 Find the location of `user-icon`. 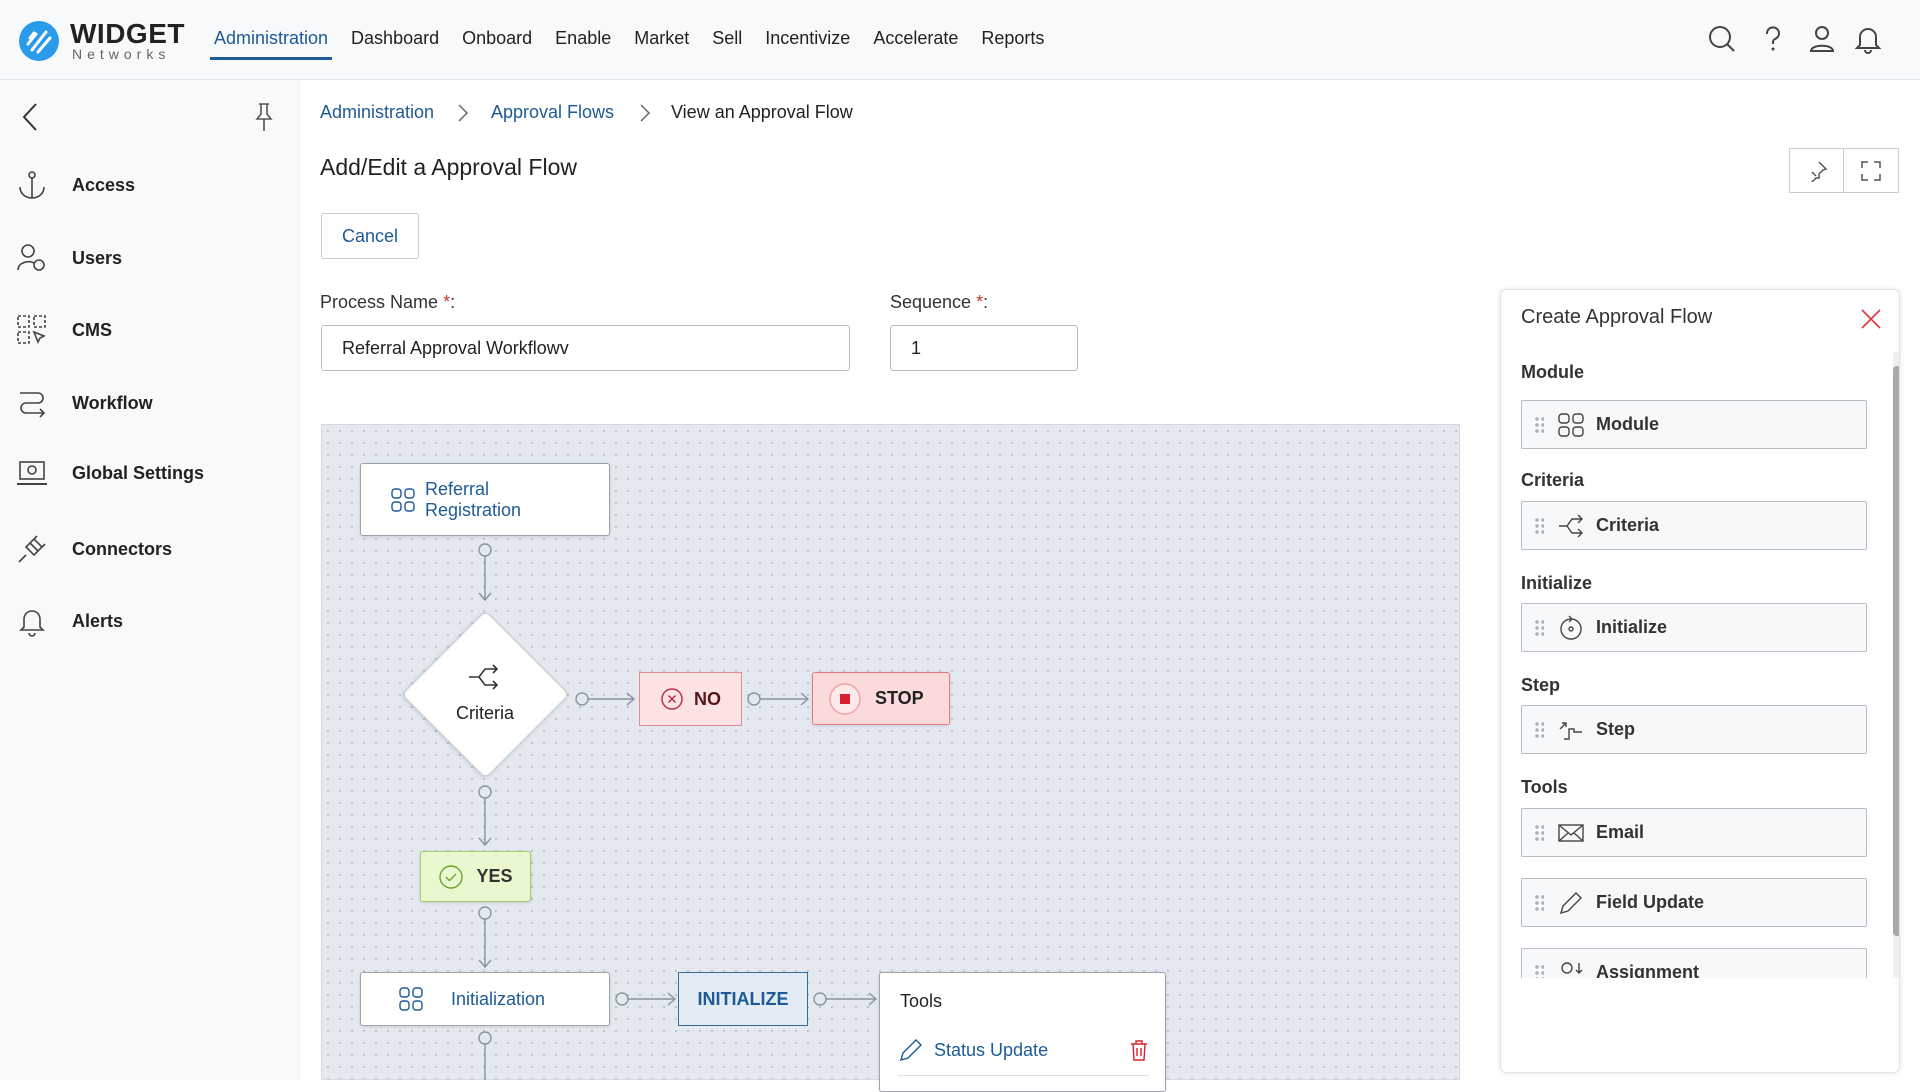

user-icon is located at coordinates (1822, 39).